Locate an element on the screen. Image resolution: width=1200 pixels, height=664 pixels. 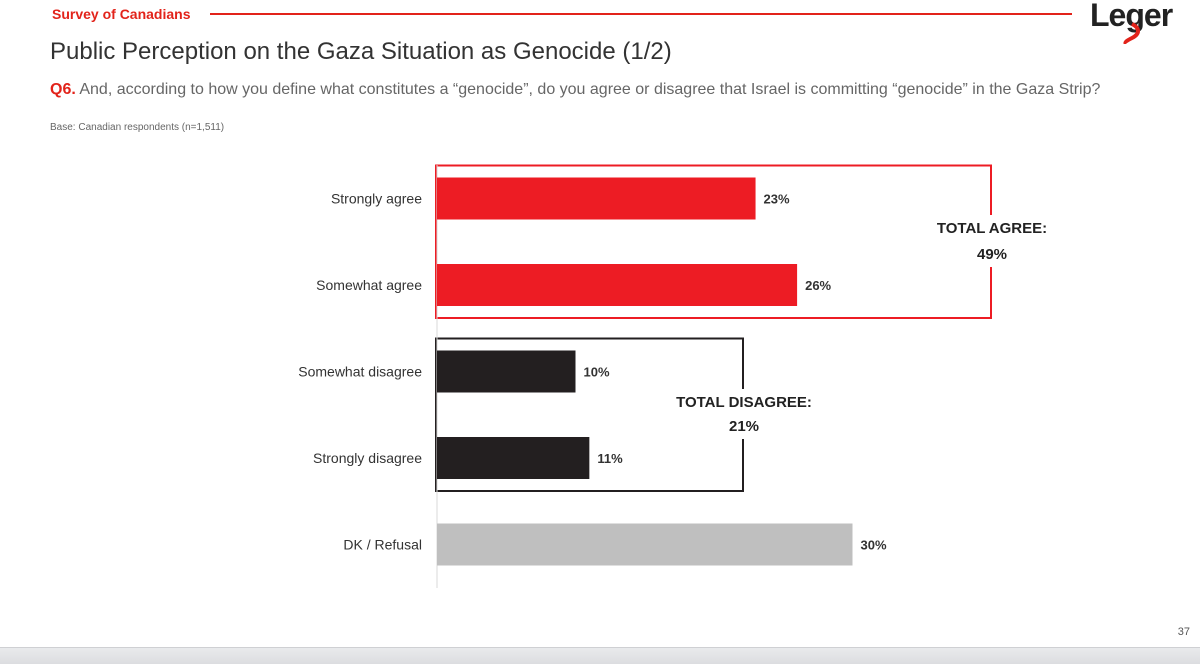
category-label-strongly-agree: Strongly agree is located at coordinates (376, 199).